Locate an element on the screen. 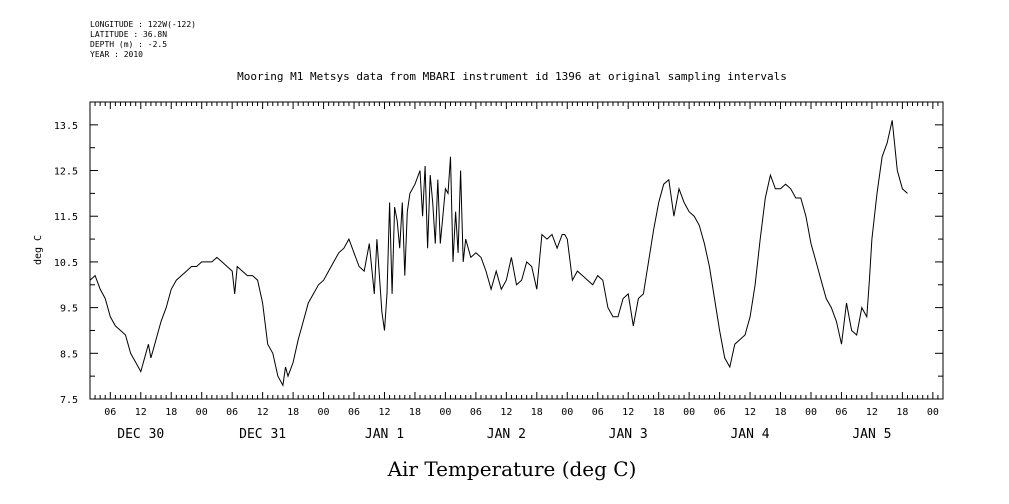 The width and height of the screenshot is (1009, 504). y-tick-label: 7.5 is located at coordinates (69, 400).